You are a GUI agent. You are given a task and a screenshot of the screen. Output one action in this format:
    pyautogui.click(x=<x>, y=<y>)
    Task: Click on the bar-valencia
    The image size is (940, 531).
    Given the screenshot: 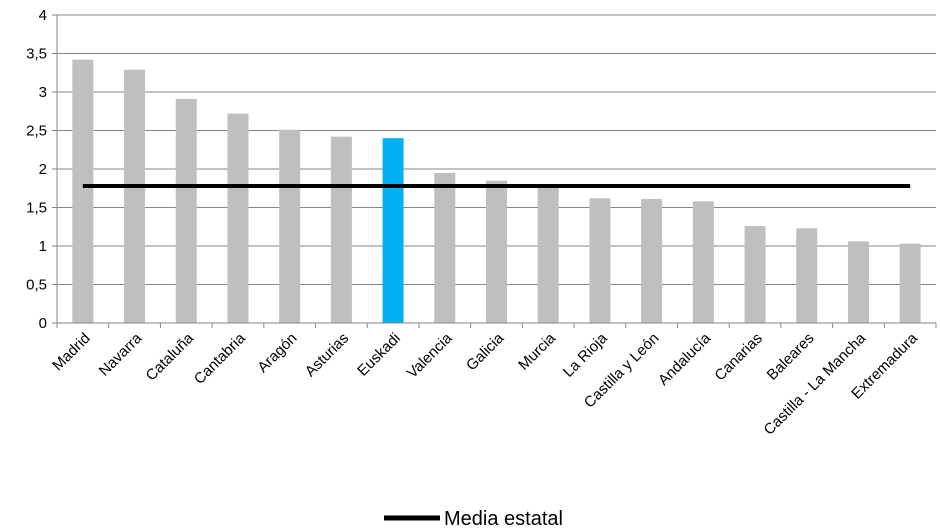 What is the action you would take?
    pyautogui.click(x=445, y=247)
    